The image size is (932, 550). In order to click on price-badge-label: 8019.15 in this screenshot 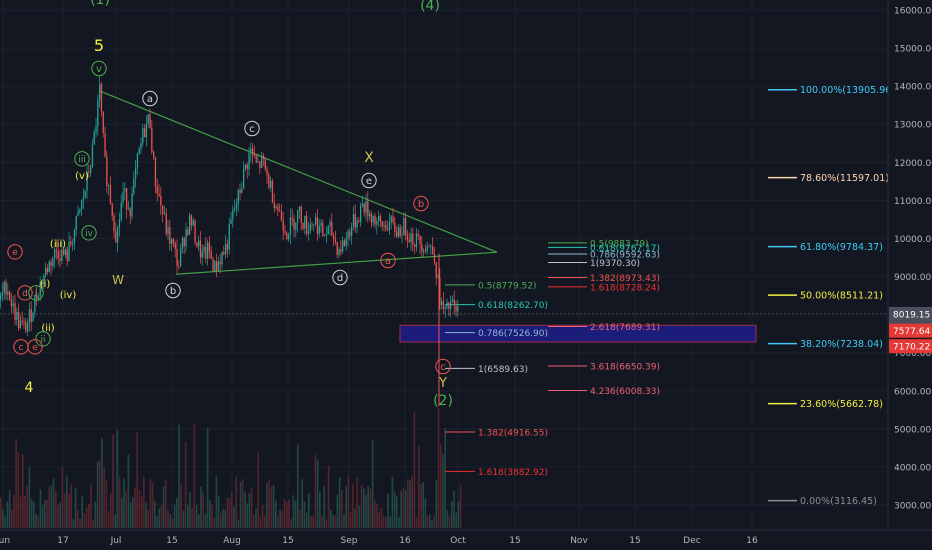, I will do `click(911, 315)`.